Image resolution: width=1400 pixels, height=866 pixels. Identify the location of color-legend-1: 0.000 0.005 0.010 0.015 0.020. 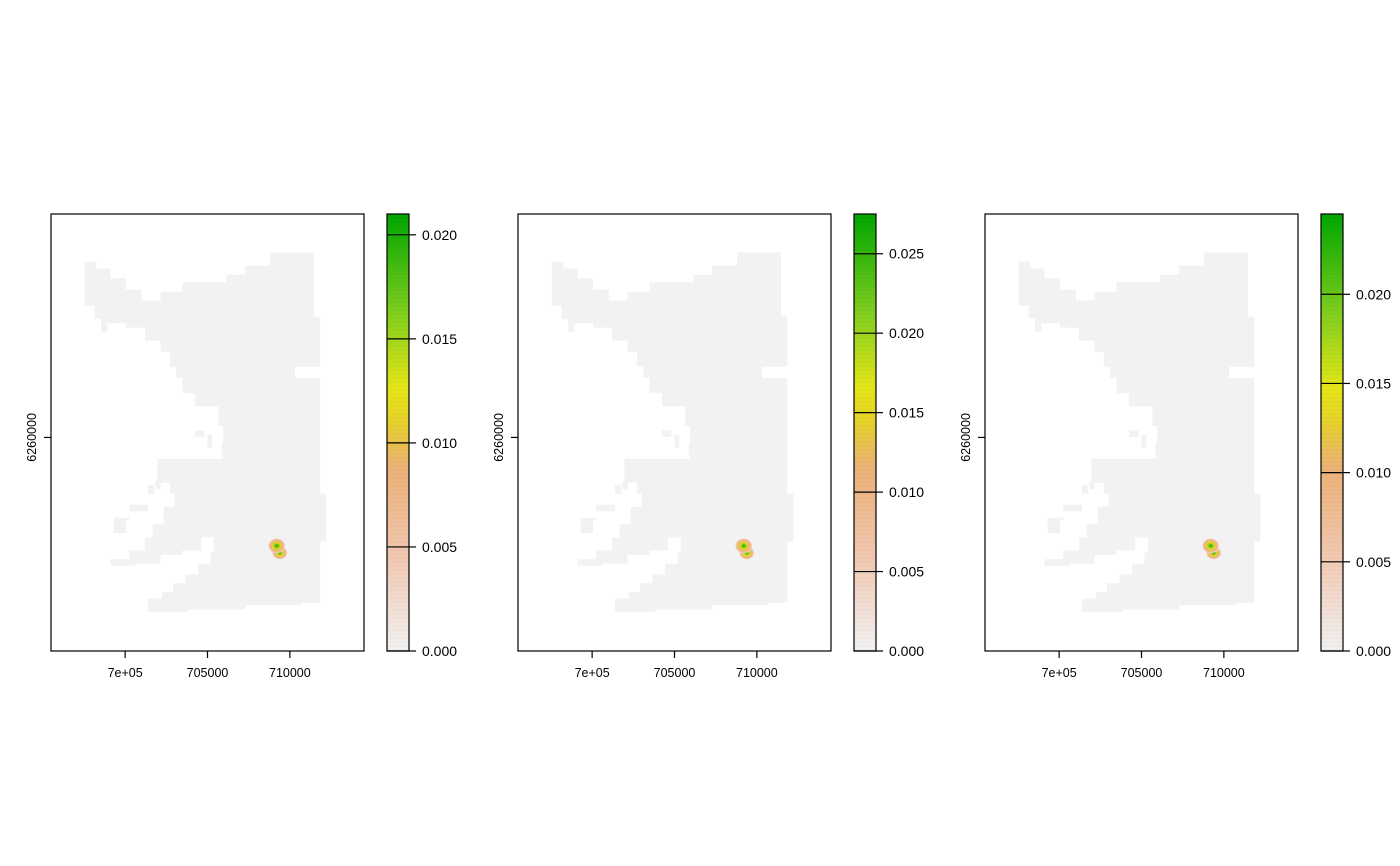
(421, 436).